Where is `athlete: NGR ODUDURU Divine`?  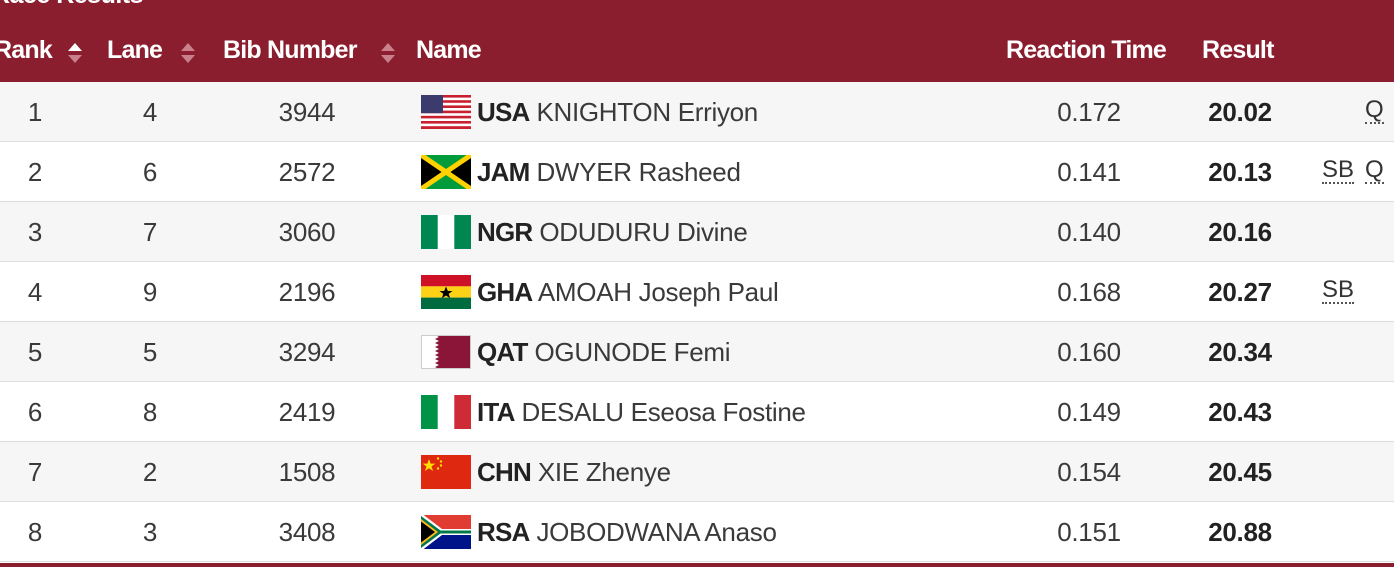
athlete: NGR ODUDURU Divine is located at coordinates (612, 232).